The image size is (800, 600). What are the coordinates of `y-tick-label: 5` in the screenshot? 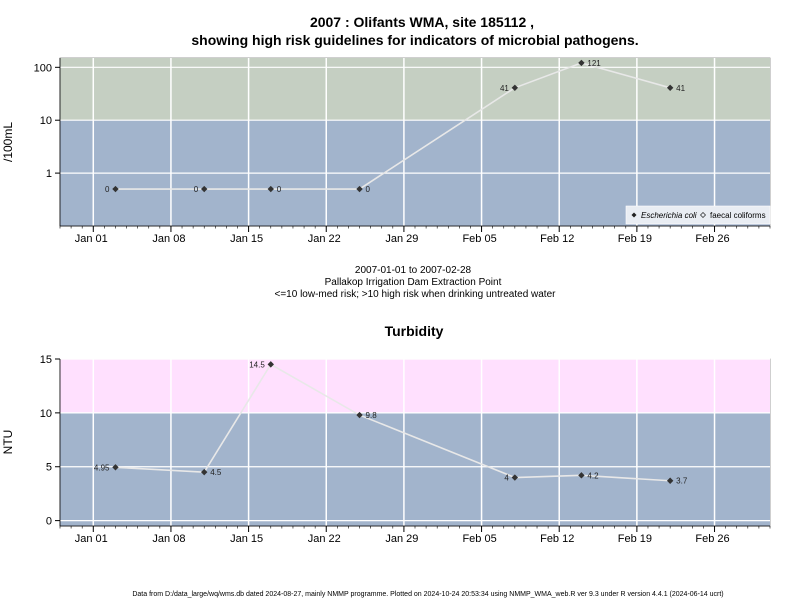 It's located at (49, 468).